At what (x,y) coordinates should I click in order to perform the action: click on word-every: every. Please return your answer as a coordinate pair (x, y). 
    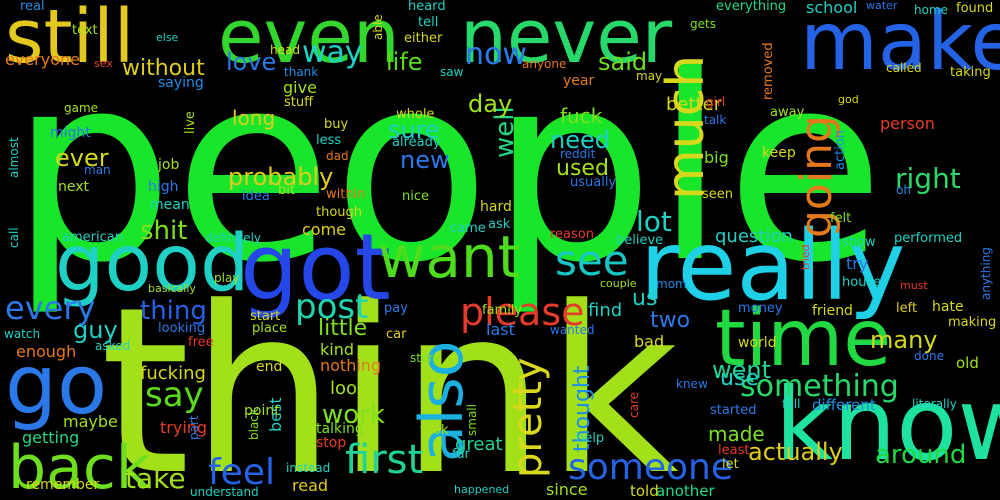
    Looking at the image, I should click on (50, 308).